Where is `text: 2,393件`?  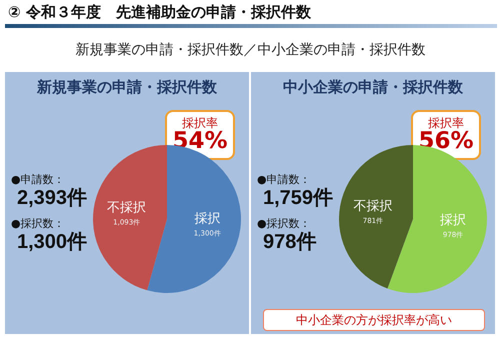 text: 2,393件 is located at coordinates (52, 198).